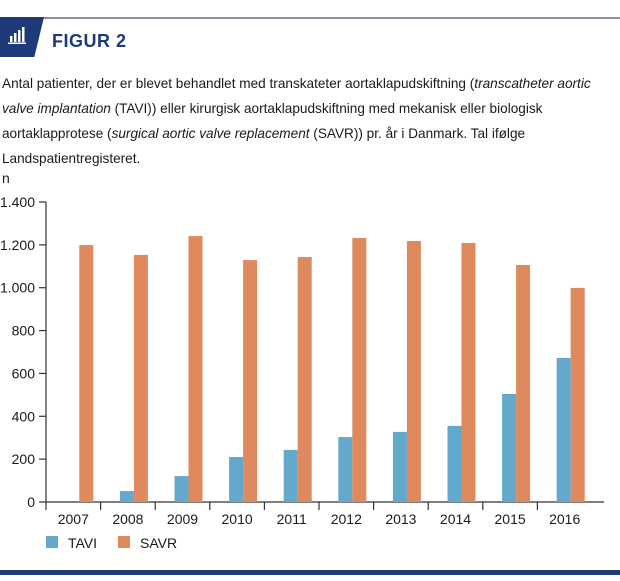 The width and height of the screenshot is (620, 581). Describe the element at coordinates (89, 41) in the screenshot. I see `figure-title: FIGUR 2` at that location.